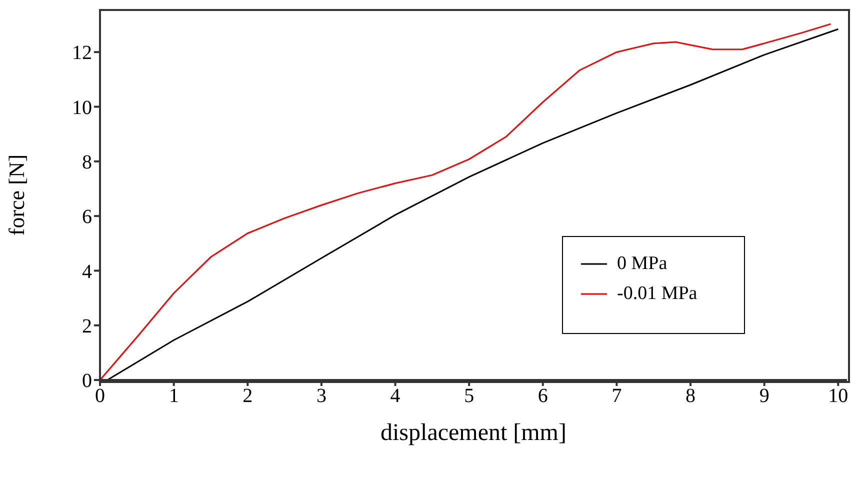  What do you see at coordinates (473, 433) in the screenshot?
I see `x-axis-title: displacement [mm]` at bounding box center [473, 433].